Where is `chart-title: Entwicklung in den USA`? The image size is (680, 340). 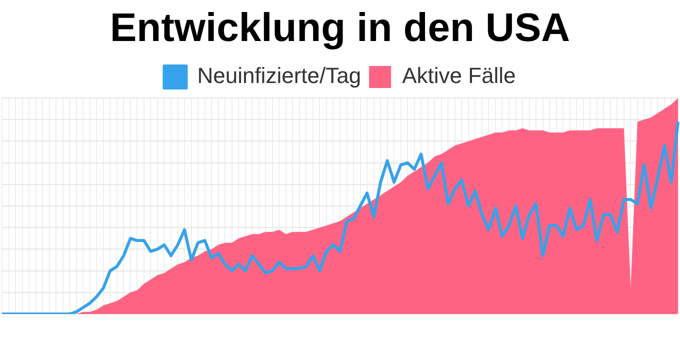 chart-title: Entwicklung in den USA is located at coordinates (340, 28).